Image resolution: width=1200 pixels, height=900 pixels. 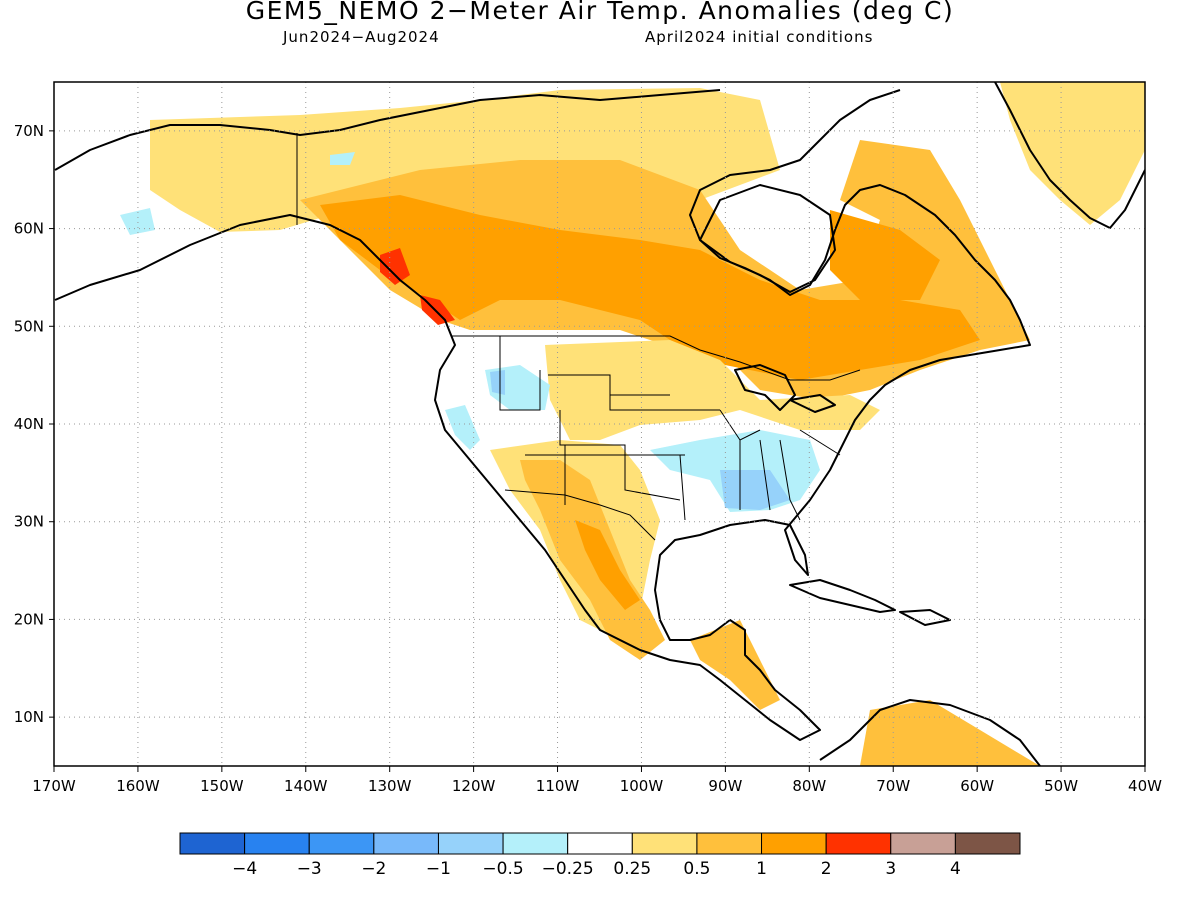 I want to click on colorbar-label: −4, so click(x=244, y=869).